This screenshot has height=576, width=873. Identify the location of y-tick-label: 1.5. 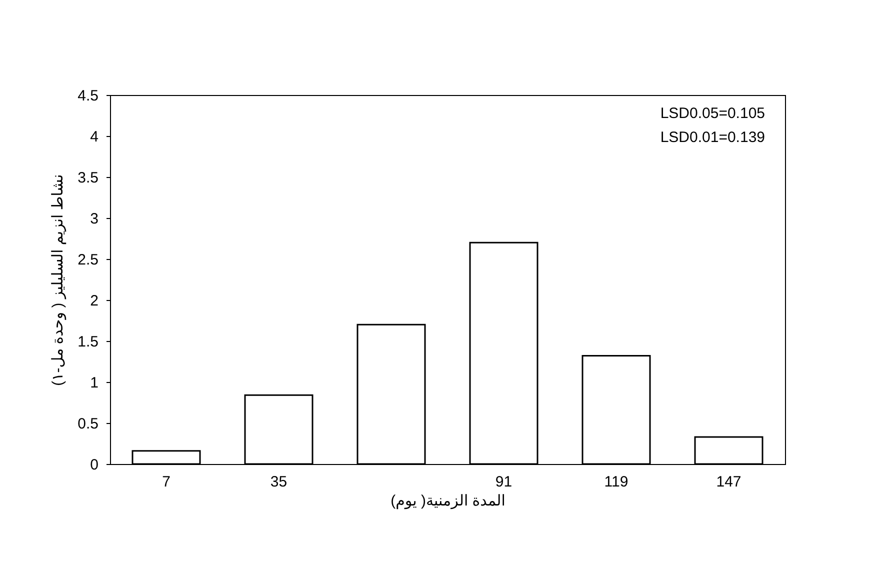
(88, 342).